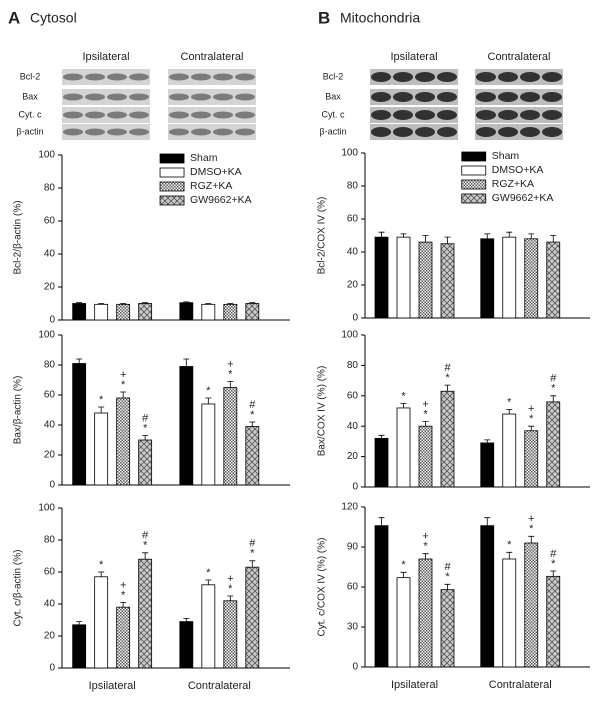  I want to click on y-tick-label: 40, so click(353, 426).